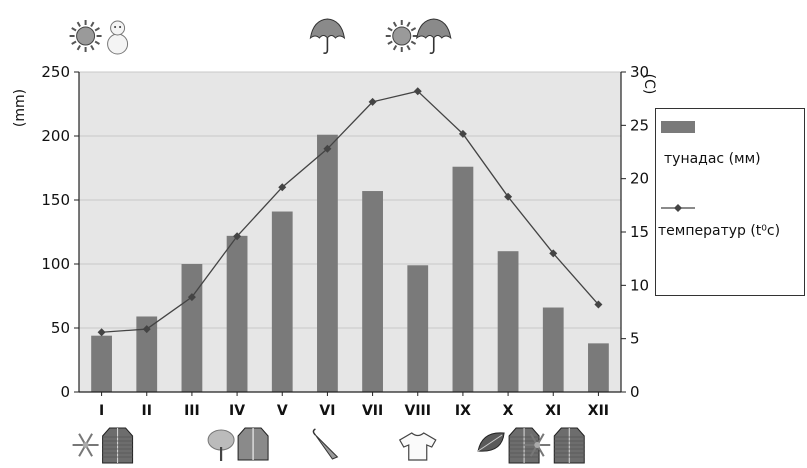 The height and width of the screenshot is (468, 807). What do you see at coordinates (282, 187) in the screenshot?
I see `temperature-point-V` at bounding box center [282, 187].